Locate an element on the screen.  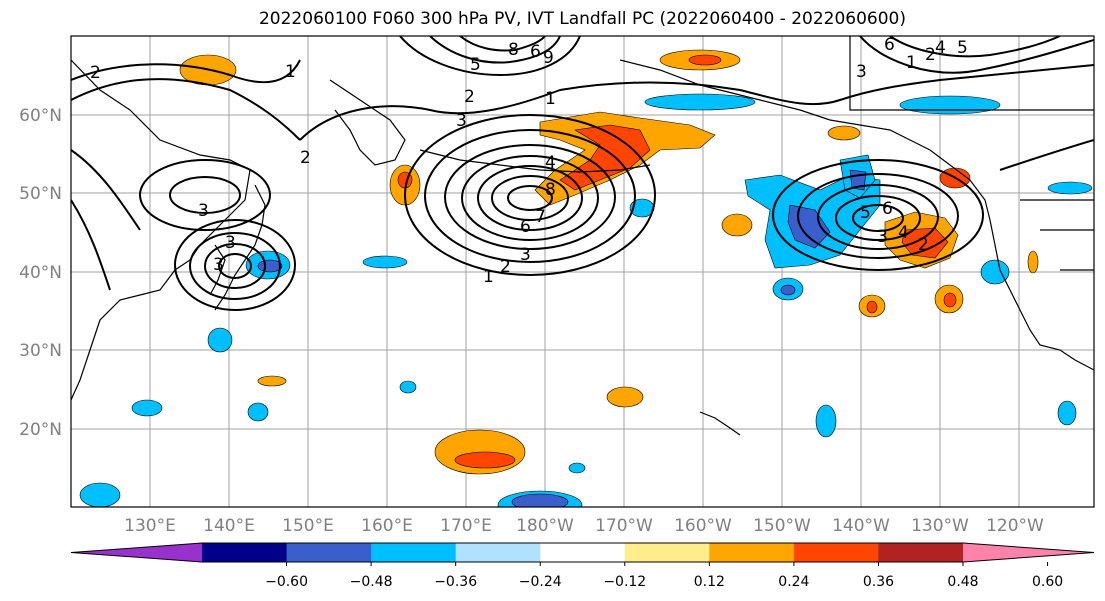
lon-label: 140°E is located at coordinates (229, 526).